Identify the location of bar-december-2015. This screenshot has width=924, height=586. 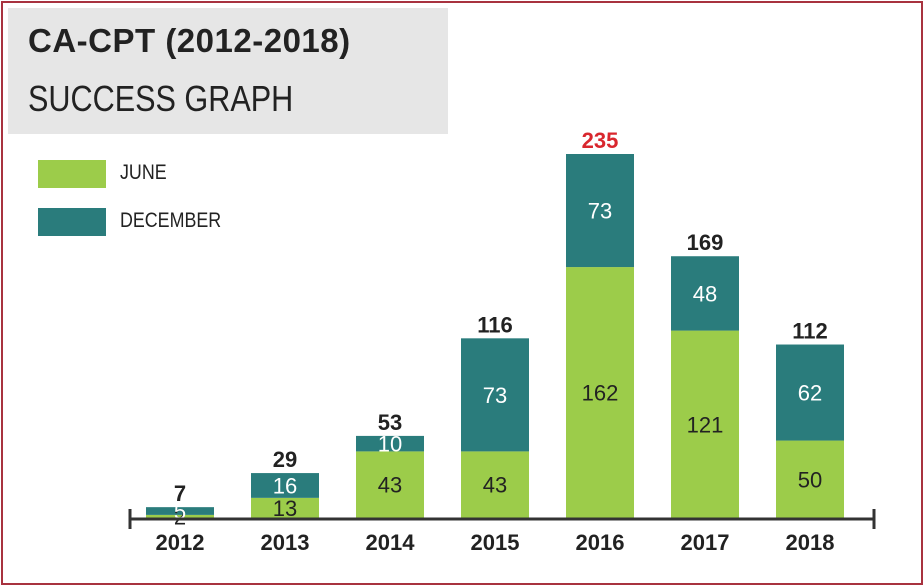
(495, 395).